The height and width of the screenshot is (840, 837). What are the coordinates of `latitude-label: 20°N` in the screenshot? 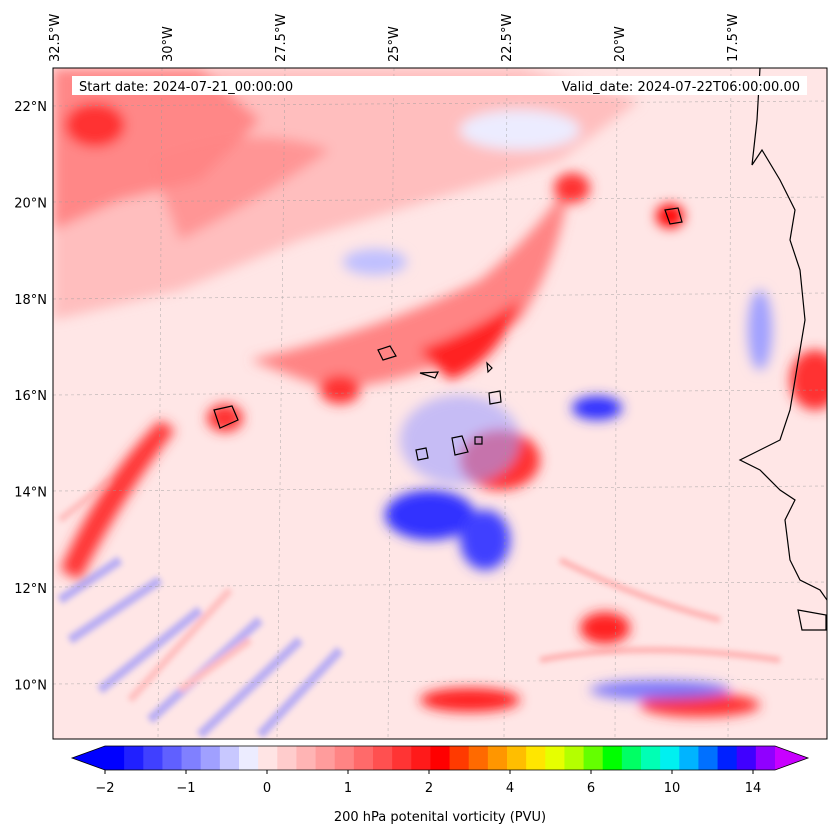 It's located at (30, 203).